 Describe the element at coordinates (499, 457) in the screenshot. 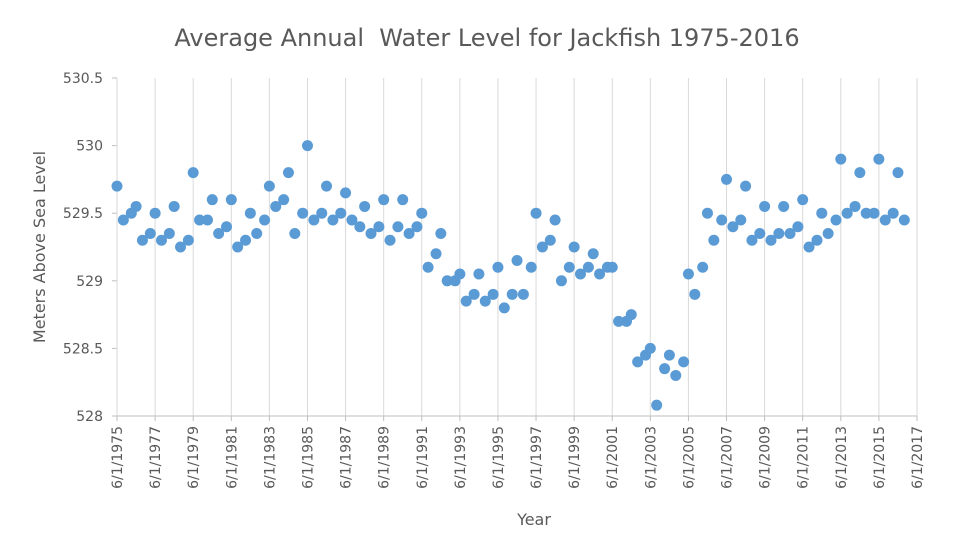

I see `x-tick-label: 6/1/1995` at that location.